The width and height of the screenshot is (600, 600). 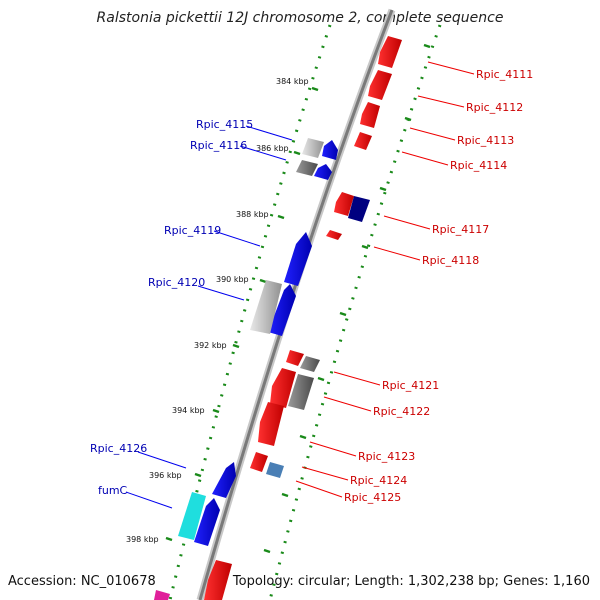 What do you see at coordinates (176, 282) in the screenshot?
I see `gene-label-rpic4120: Rpic_4120` at bounding box center [176, 282].